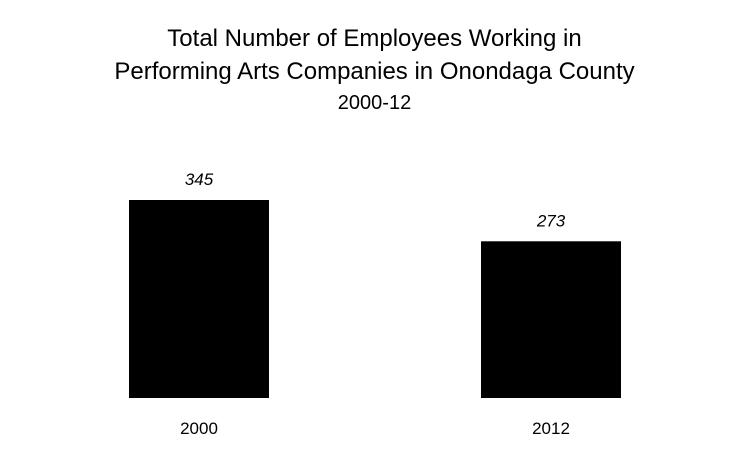 The image size is (749, 452). What do you see at coordinates (199, 428) in the screenshot?
I see `category-label-2000: 2000` at bounding box center [199, 428].